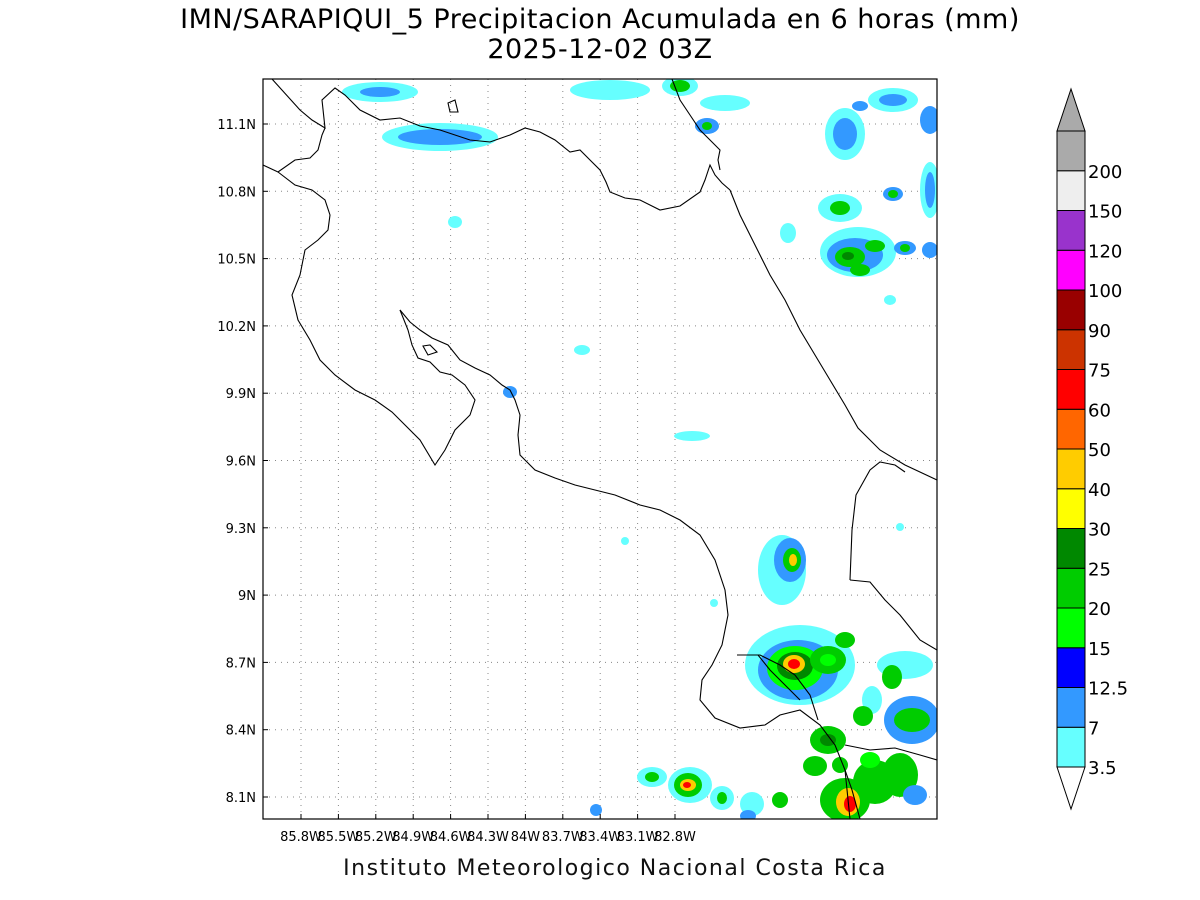 Image resolution: width=1200 pixels, height=900 pixels. What do you see at coordinates (1099, 609) in the screenshot?
I see `colorbar-label: 20` at bounding box center [1099, 609].